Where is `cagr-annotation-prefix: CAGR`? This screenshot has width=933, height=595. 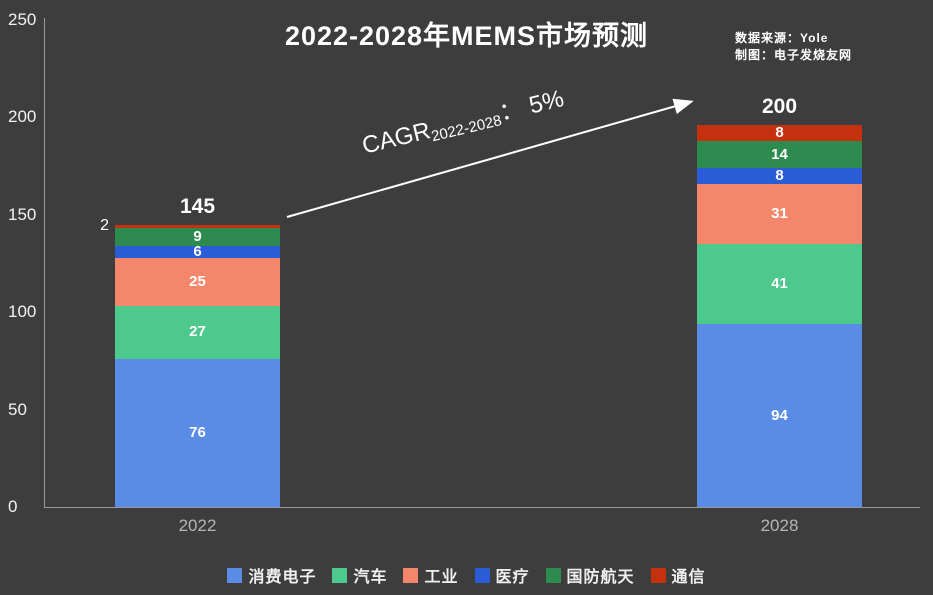
cagr-annotation-prefix: CAGR is located at coordinates (396, 138).